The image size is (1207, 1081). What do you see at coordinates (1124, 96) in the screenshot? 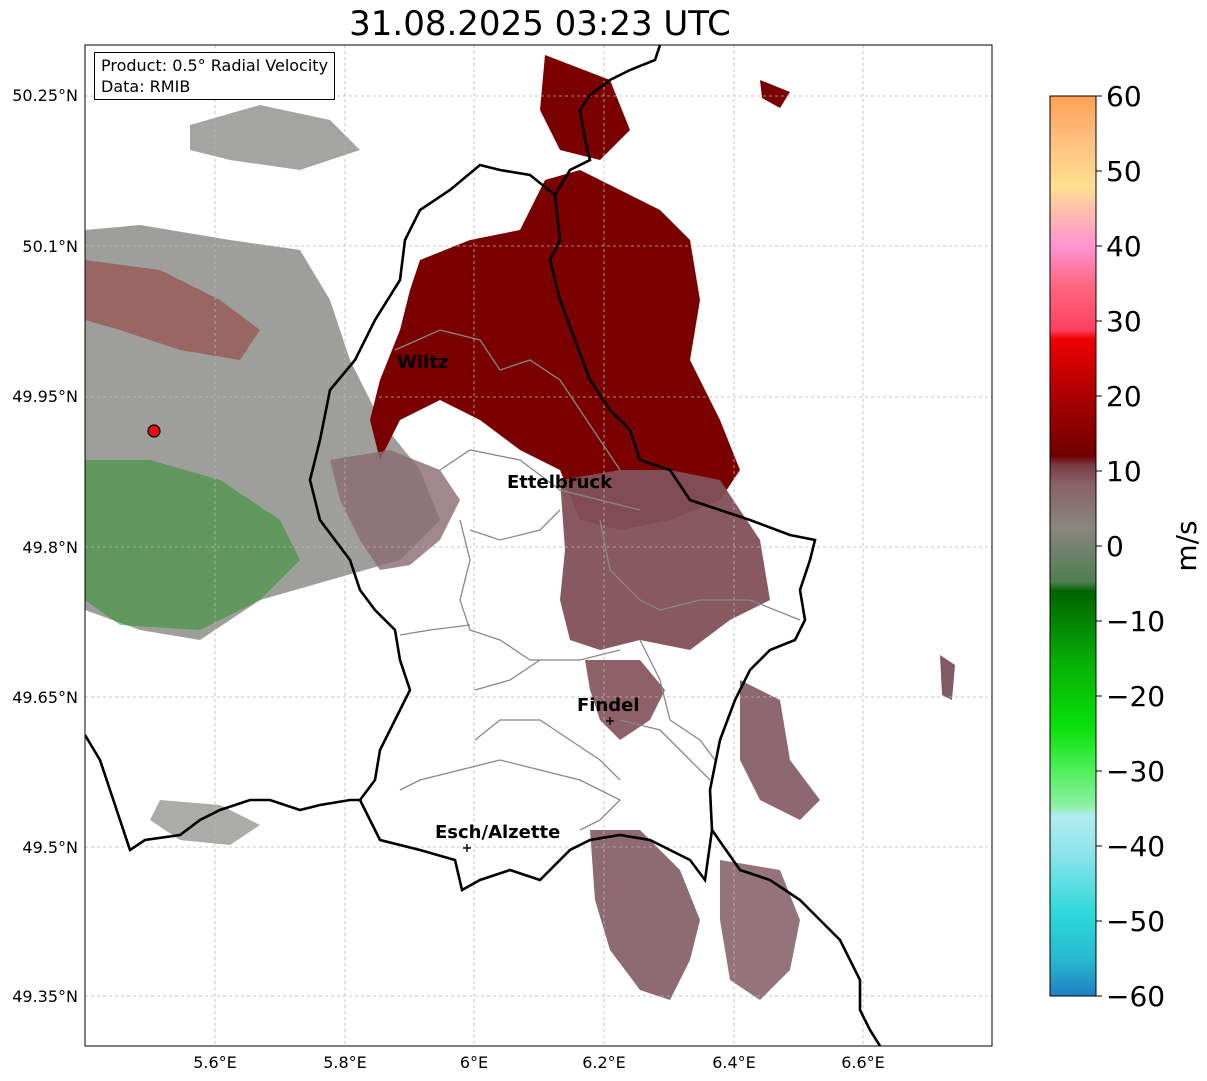
I see `colorbar-tick-label: 60` at bounding box center [1124, 96].